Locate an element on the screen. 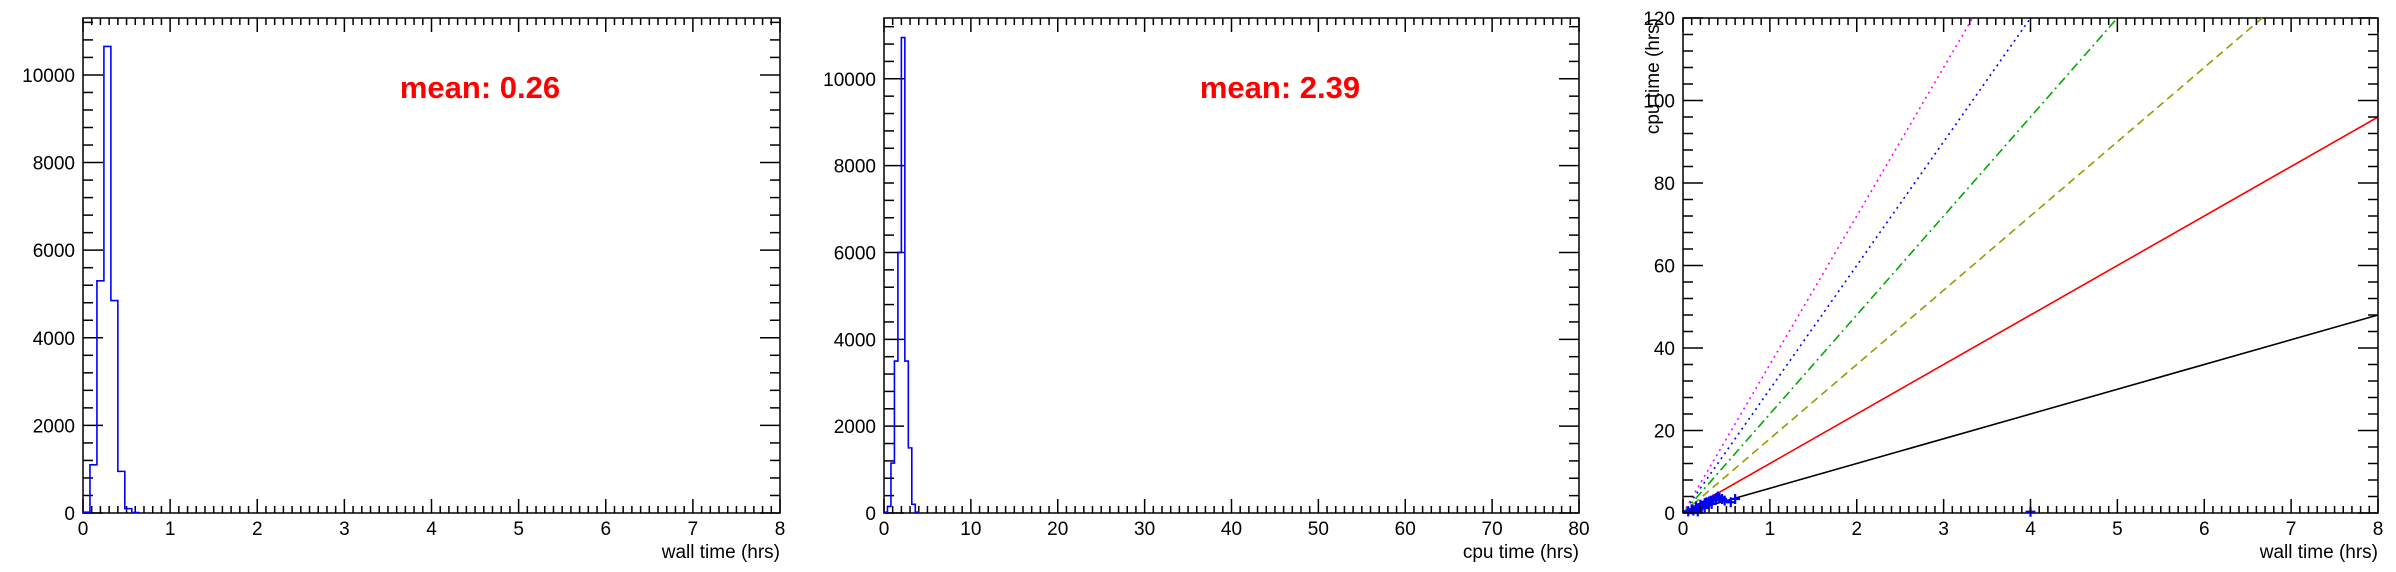 The width and height of the screenshot is (2396, 572). y-tick-label: 40 is located at coordinates (1664, 349).